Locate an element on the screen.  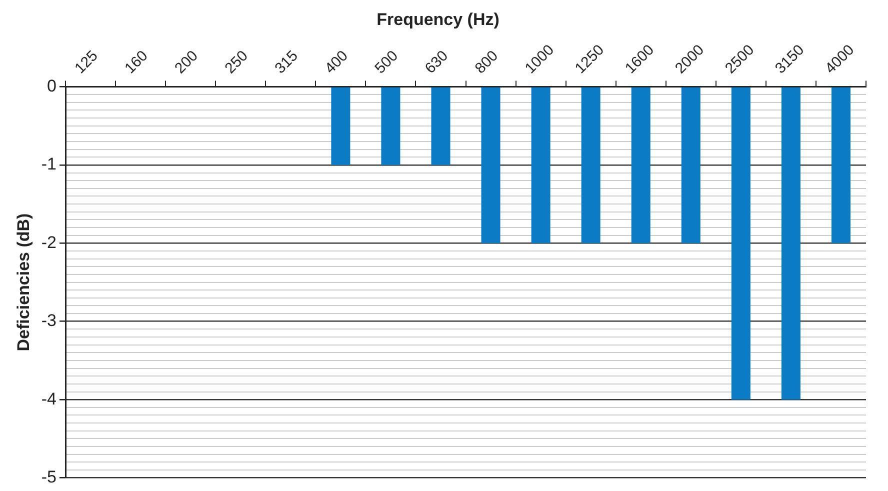
y-axis-title: Deficiencies (dB) is located at coordinates (23, 282).